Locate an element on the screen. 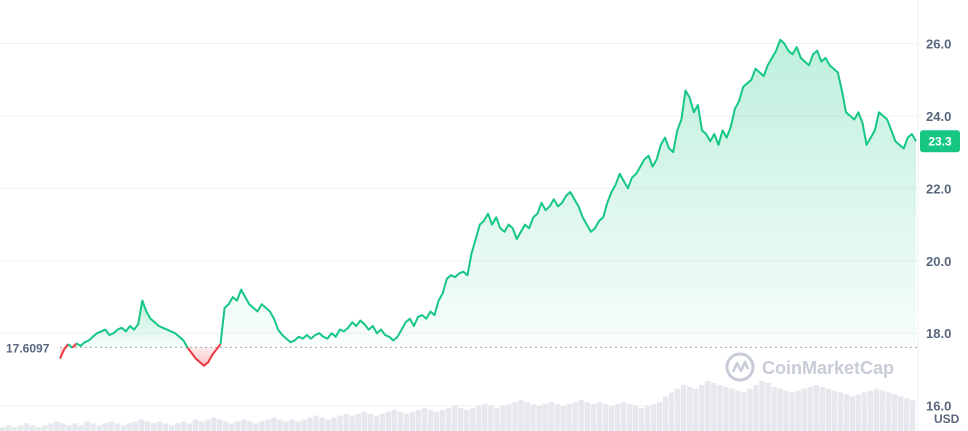 The image size is (968, 431). price-line-up is located at coordinates (70, 346).